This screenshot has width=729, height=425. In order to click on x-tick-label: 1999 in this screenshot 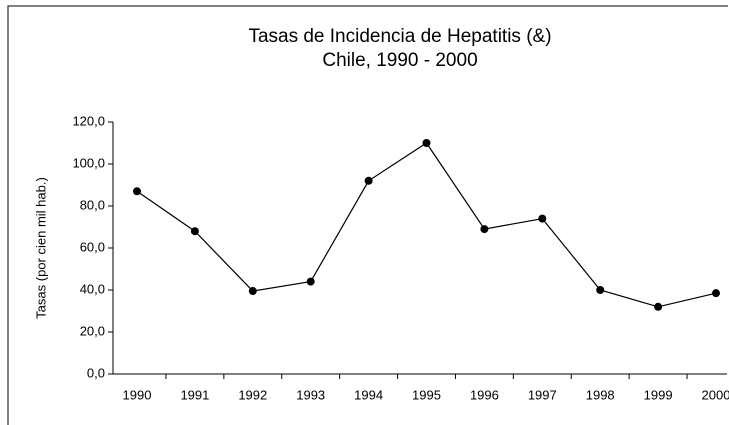, I will do `click(658, 394)`.